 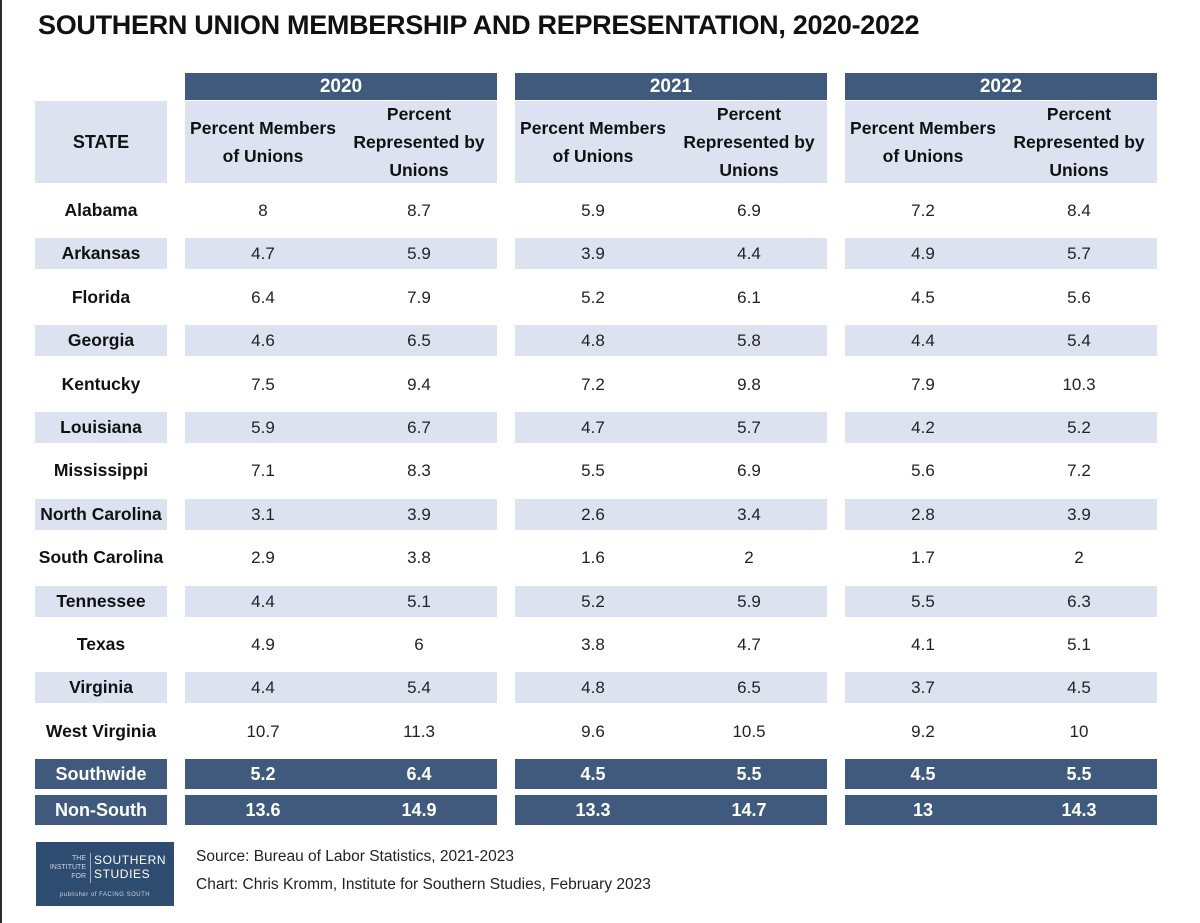 What do you see at coordinates (593, 557) in the screenshot?
I see `value-cell: 1.6` at bounding box center [593, 557].